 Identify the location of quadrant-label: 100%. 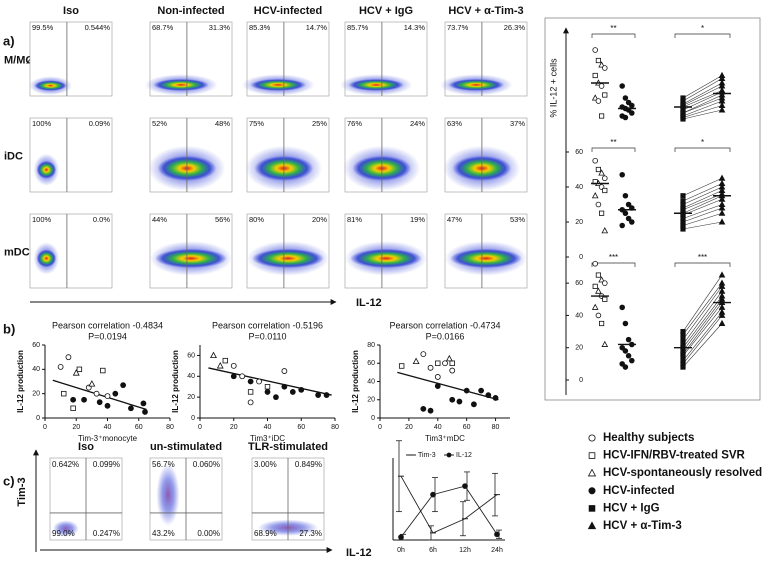
(42, 123).